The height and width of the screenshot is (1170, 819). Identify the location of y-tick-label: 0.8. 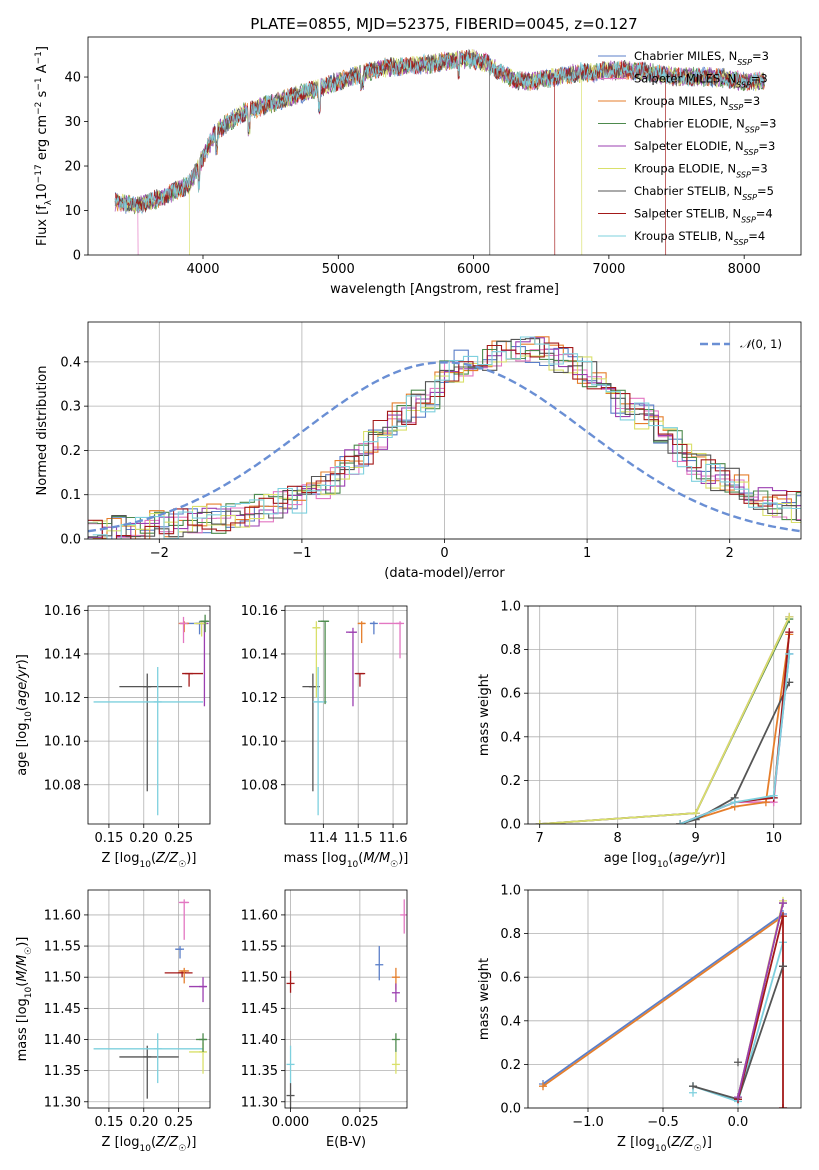
(510, 650).